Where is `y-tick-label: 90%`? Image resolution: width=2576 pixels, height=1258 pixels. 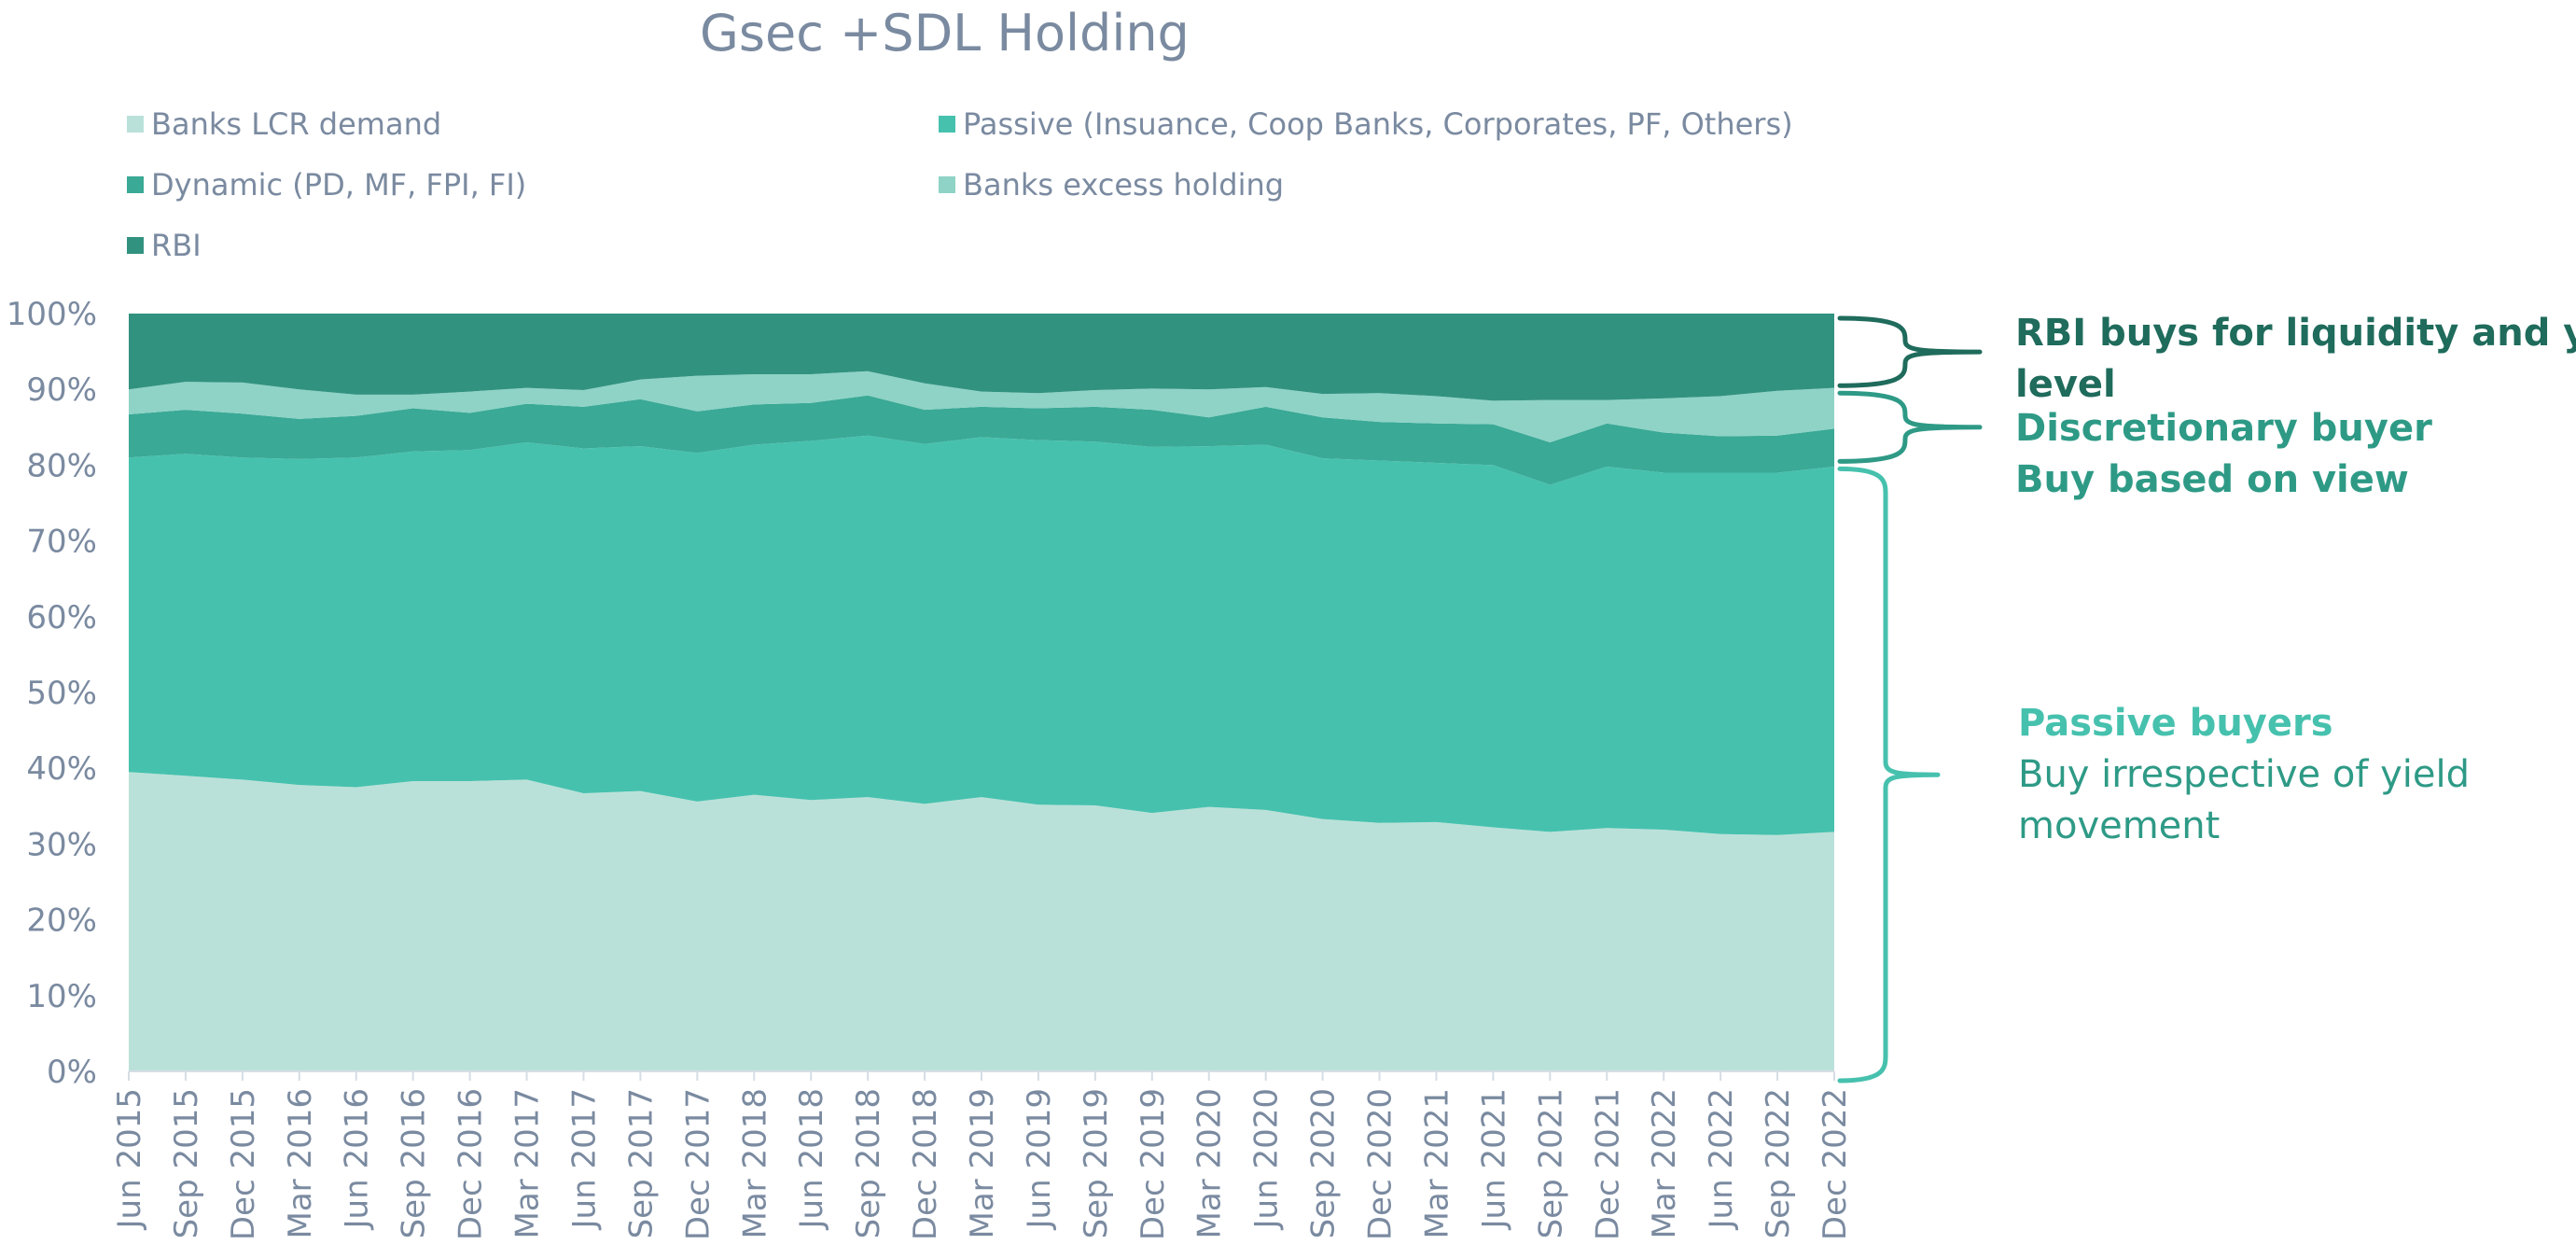
y-tick-label: 90% is located at coordinates (61, 390).